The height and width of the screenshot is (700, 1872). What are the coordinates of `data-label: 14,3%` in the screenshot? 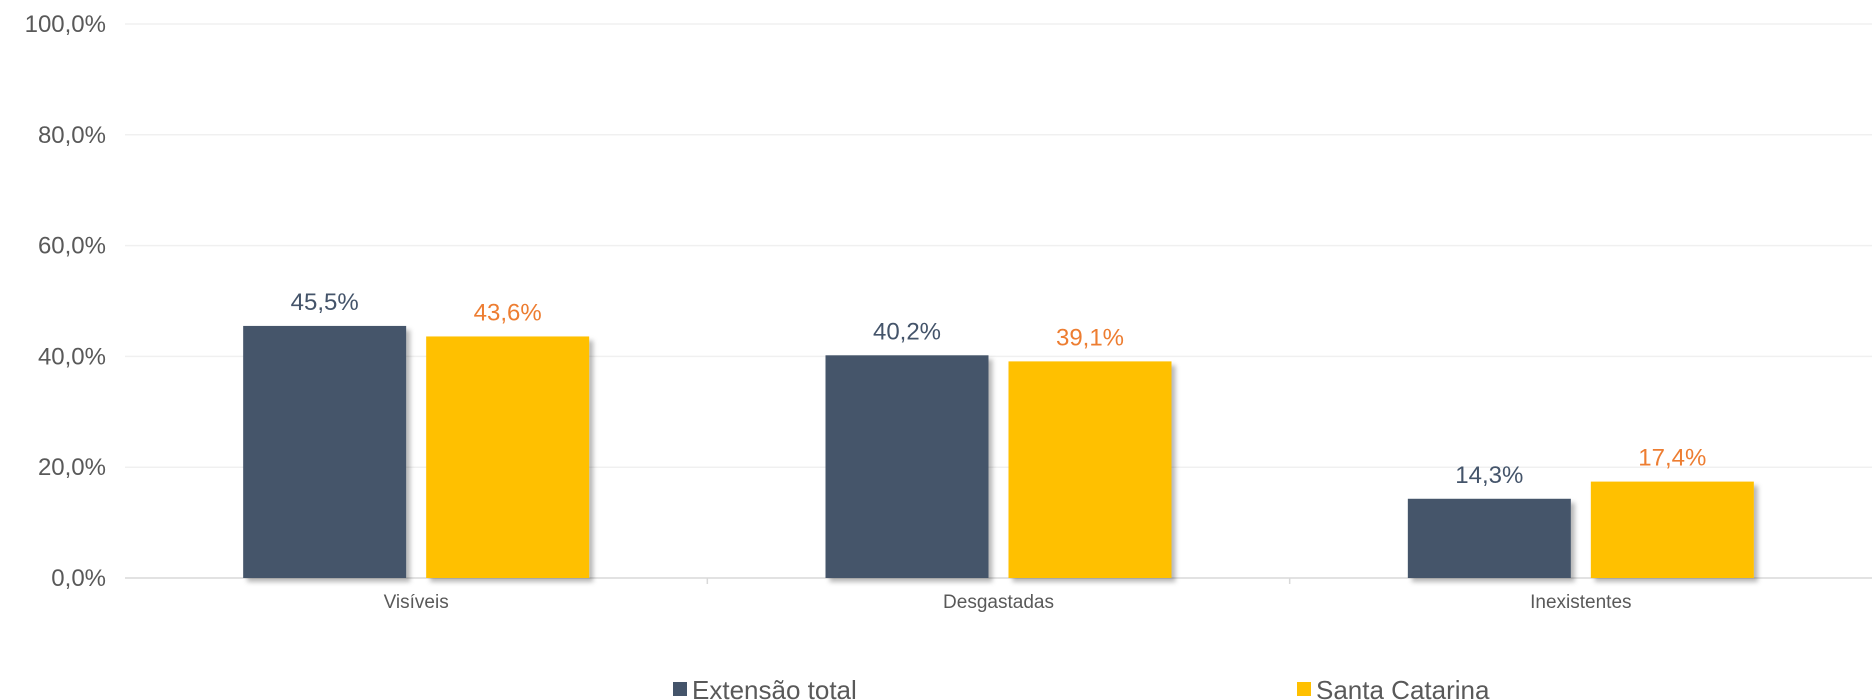 It's located at (1489, 475).